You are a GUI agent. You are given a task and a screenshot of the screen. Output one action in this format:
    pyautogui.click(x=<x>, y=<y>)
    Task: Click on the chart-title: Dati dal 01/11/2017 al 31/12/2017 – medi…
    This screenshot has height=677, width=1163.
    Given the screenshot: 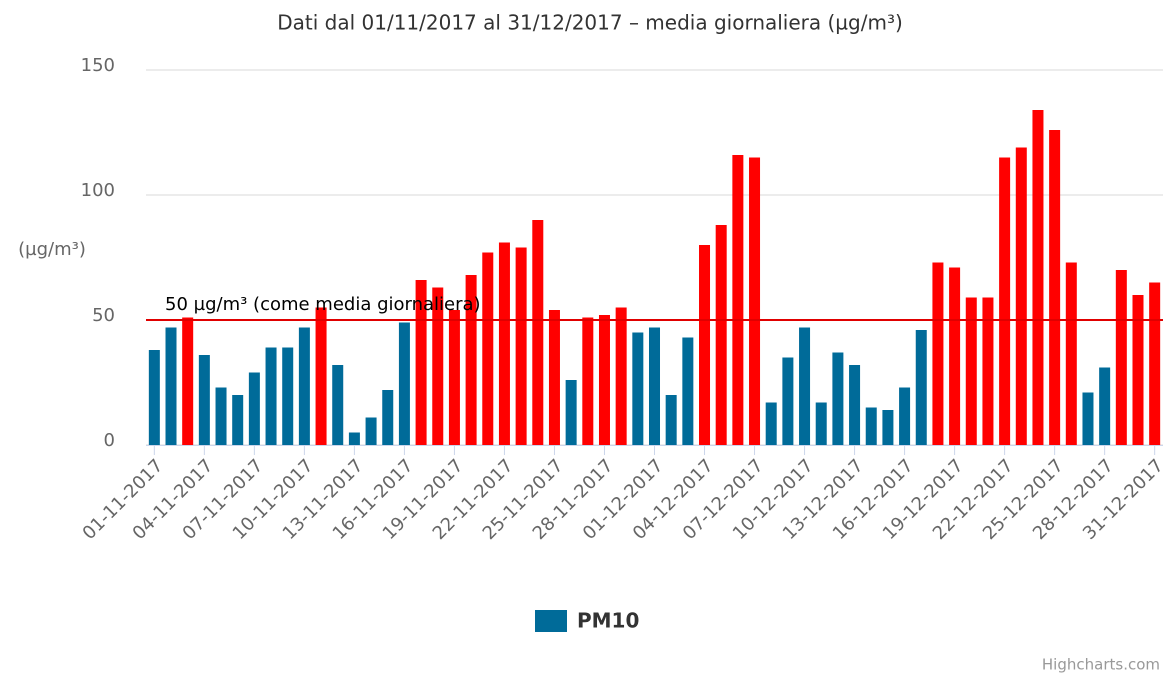 What is the action you would take?
    pyautogui.click(x=590, y=23)
    